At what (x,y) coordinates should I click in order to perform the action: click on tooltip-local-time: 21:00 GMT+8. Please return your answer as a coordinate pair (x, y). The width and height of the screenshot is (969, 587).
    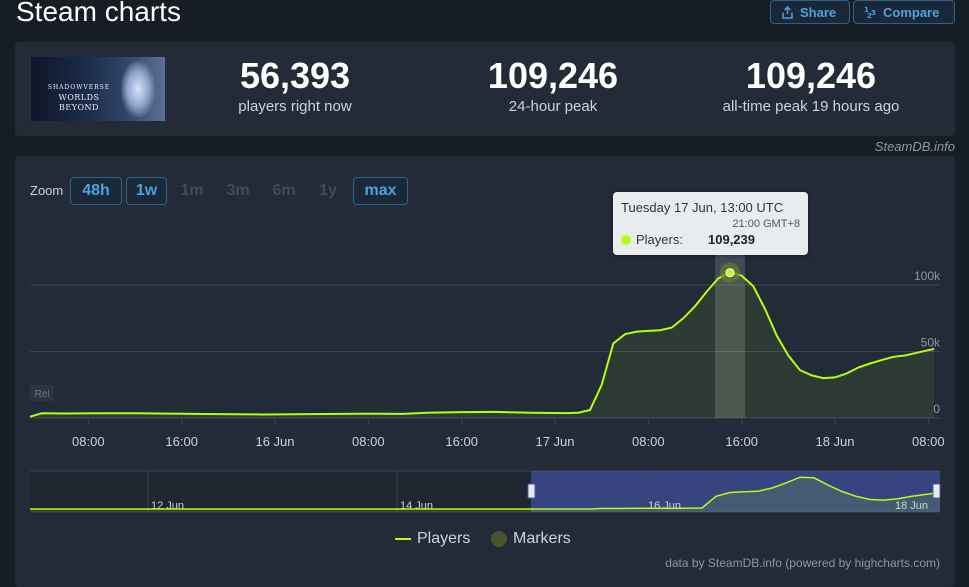
    Looking at the image, I should click on (766, 224).